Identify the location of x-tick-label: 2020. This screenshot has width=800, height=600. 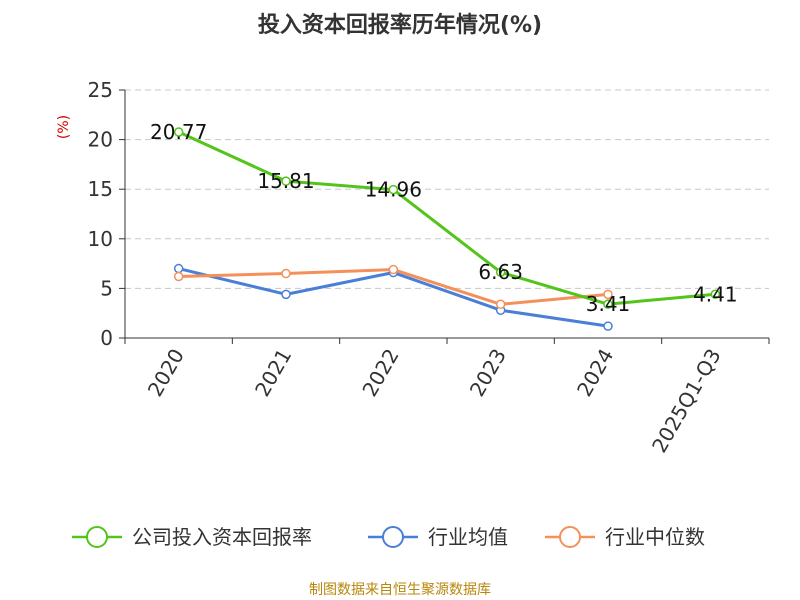
(166, 373).